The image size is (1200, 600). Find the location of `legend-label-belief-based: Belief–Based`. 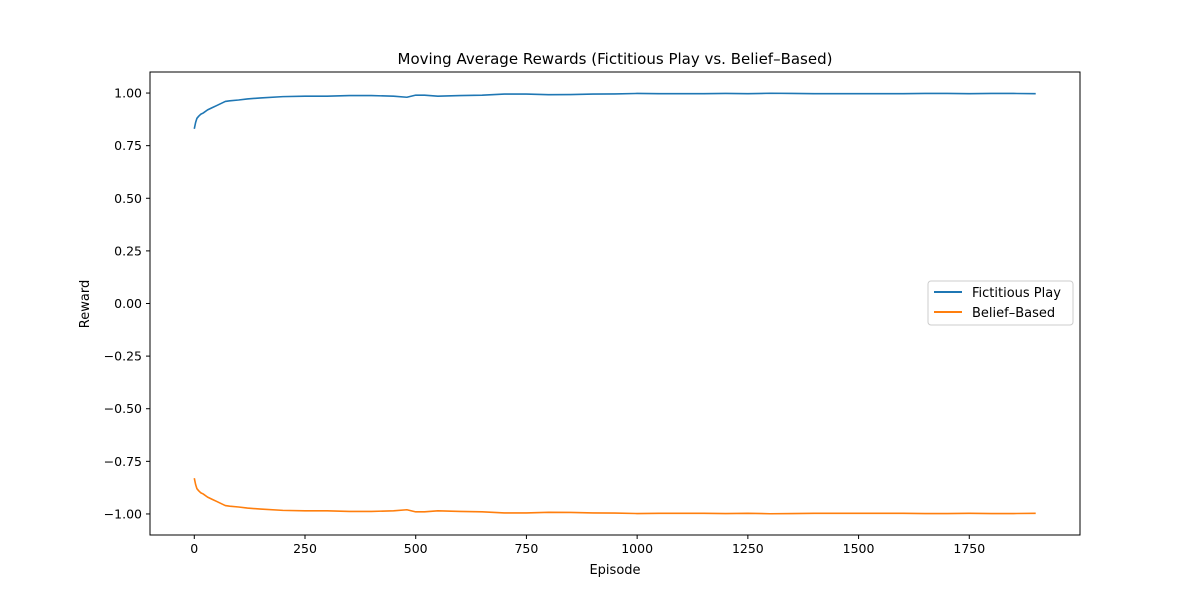

legend-label-belief-based: Belief–Based is located at coordinates (1013, 313).